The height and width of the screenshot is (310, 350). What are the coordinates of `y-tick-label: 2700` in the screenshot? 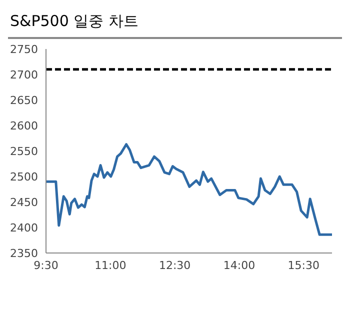 It's located at (24, 75).